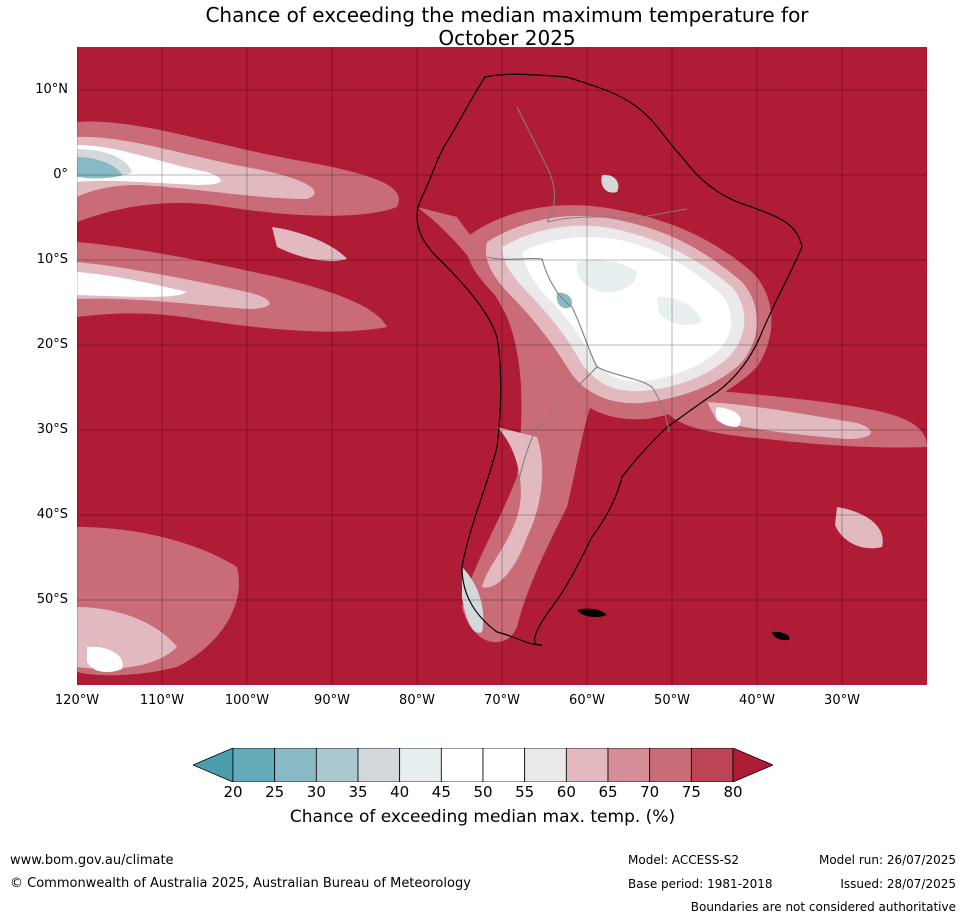 The width and height of the screenshot is (965, 919). What do you see at coordinates (60, 174) in the screenshot?
I see `lat-label-0: 0°` at bounding box center [60, 174].